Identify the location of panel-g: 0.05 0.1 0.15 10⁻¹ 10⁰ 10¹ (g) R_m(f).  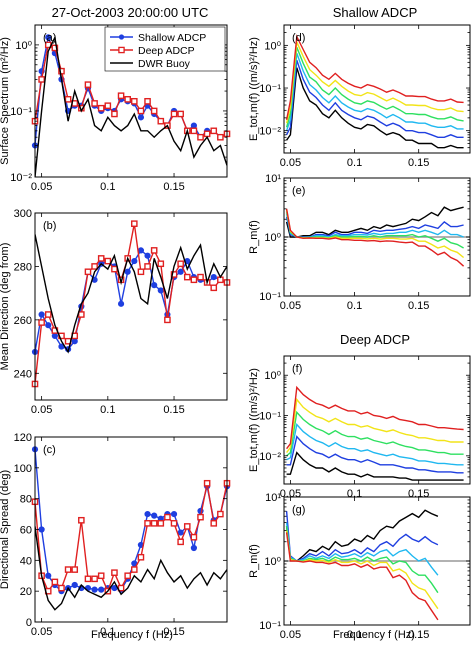
(359, 566).